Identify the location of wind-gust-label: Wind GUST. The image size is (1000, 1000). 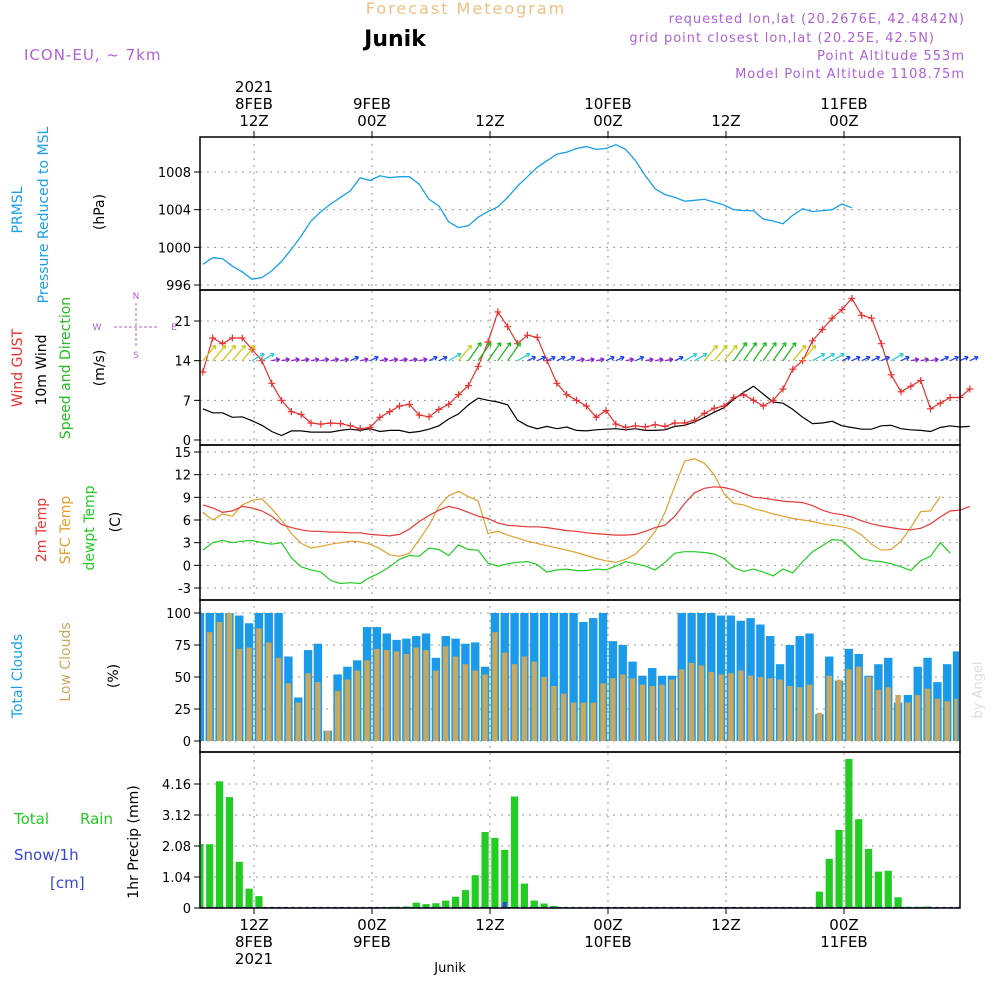
(18, 367).